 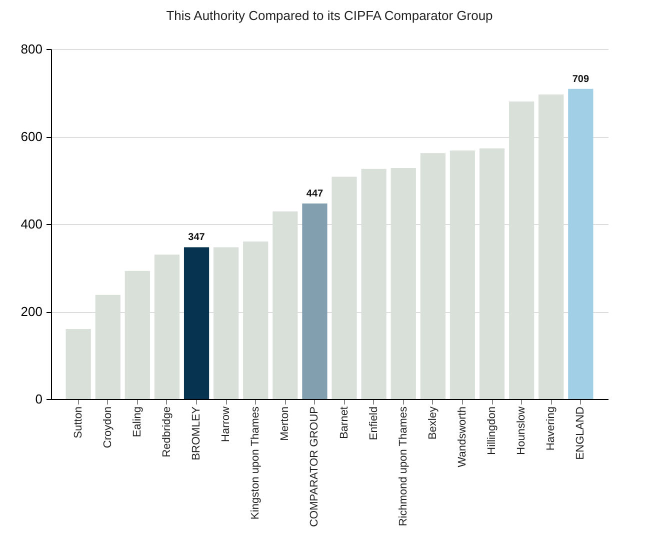 I want to click on x-tick-label: Croydon, so click(x=108, y=427).